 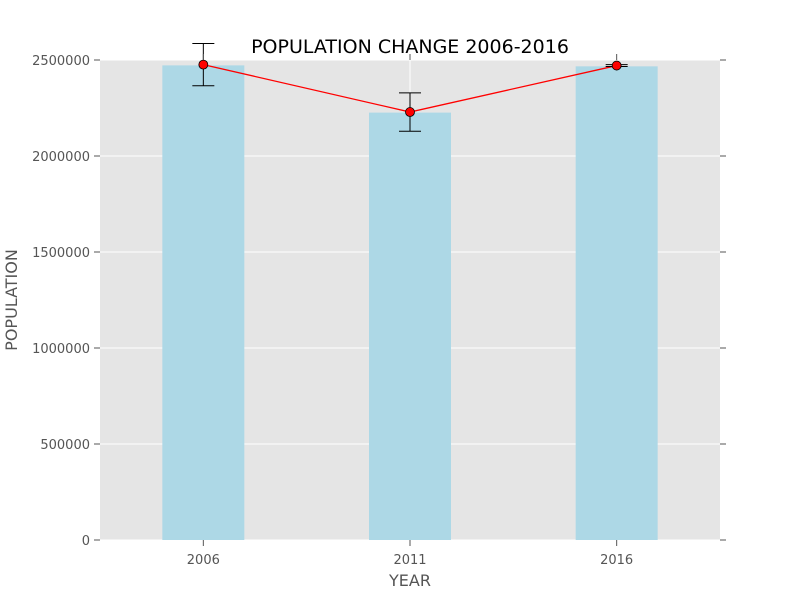 What do you see at coordinates (410, 88) in the screenshot?
I see `line-markers` at bounding box center [410, 88].